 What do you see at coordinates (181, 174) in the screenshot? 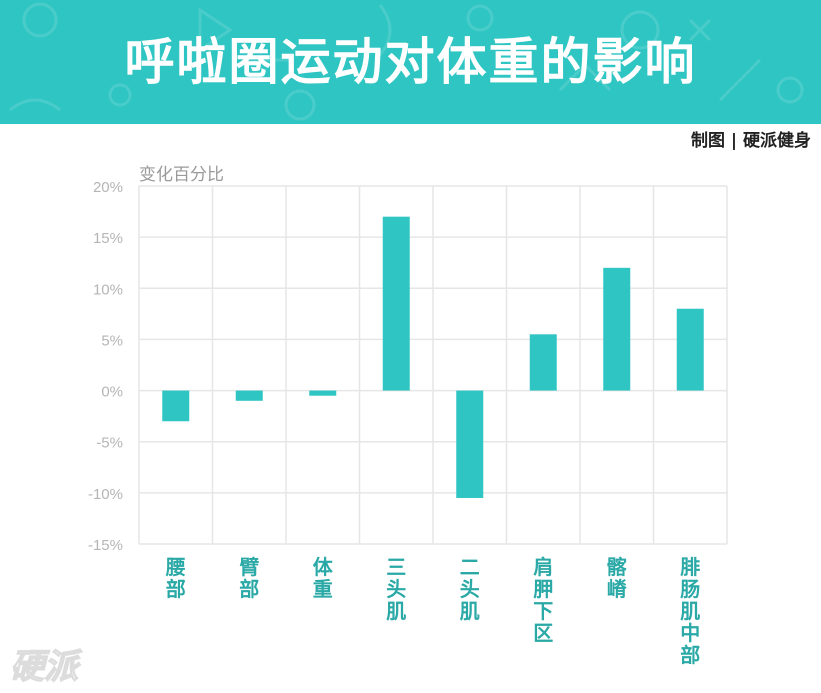
I see `y-axis-label: 变化百分比` at bounding box center [181, 174].